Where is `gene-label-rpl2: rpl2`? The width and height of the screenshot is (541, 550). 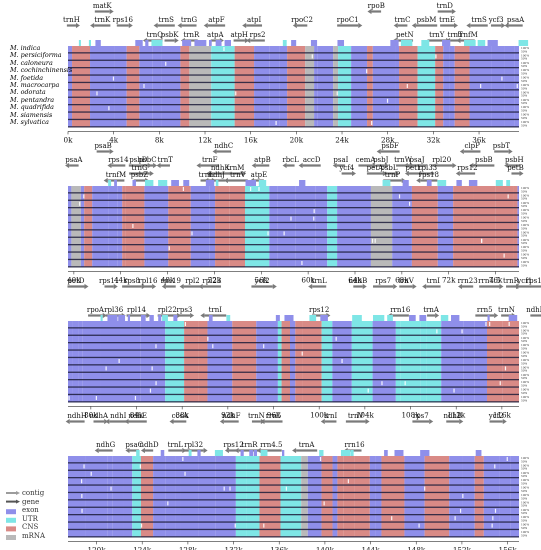
gene-label-rpl2: rpl2 is located at coordinates (192, 281).